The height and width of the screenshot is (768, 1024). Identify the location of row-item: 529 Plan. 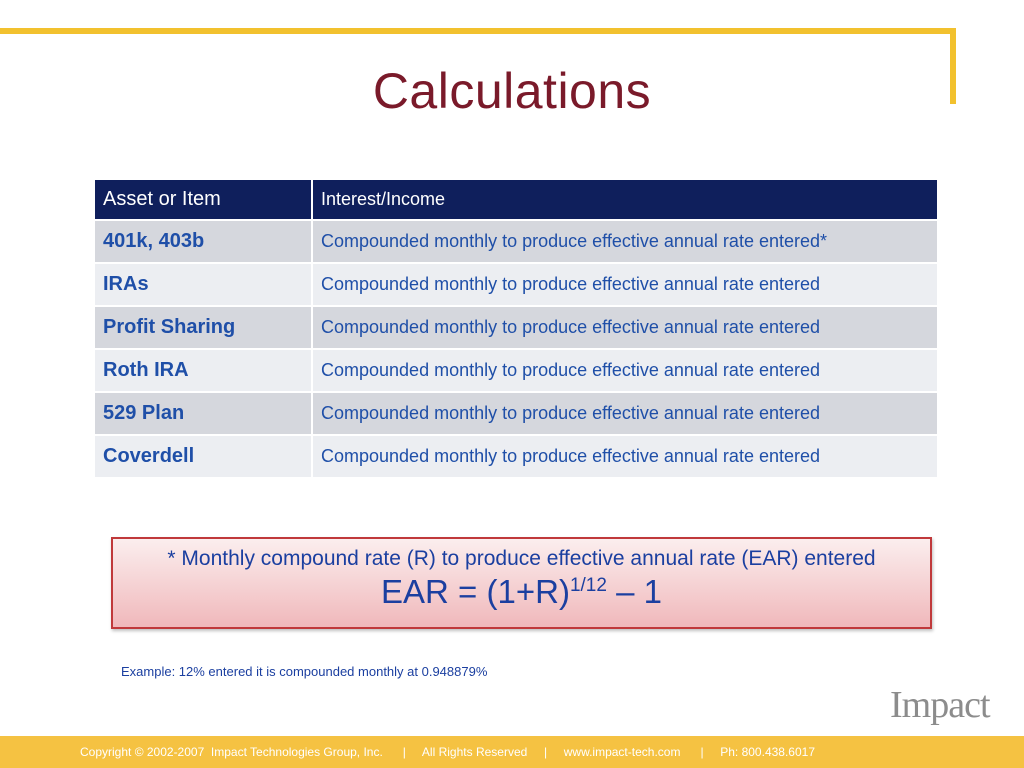
(204, 414).